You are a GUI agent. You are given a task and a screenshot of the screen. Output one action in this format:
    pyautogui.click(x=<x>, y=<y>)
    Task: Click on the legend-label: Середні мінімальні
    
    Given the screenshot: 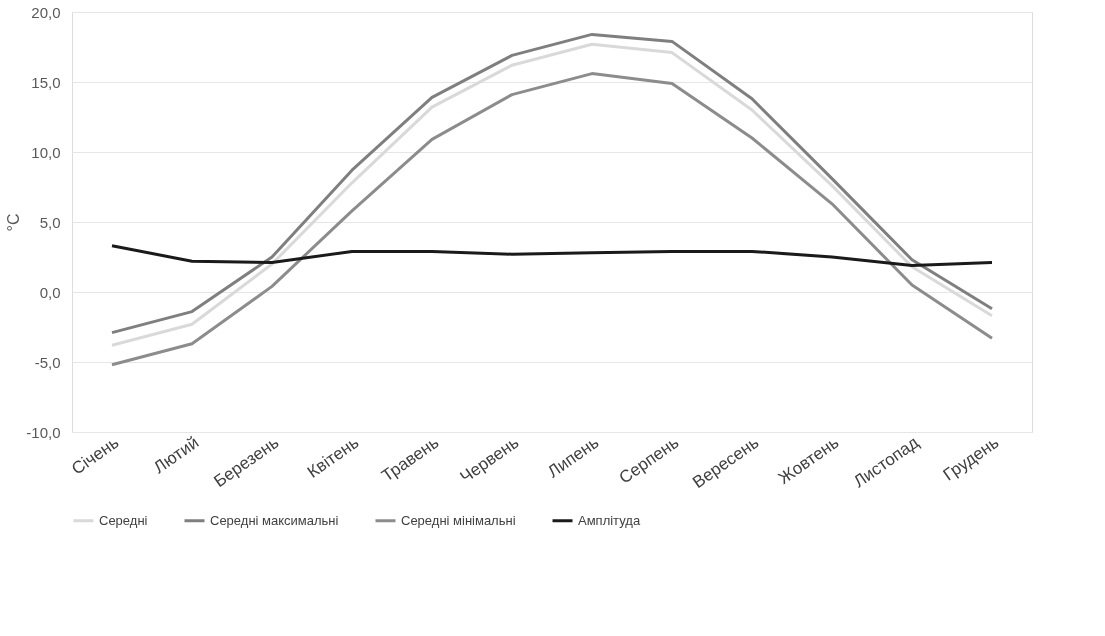 What is the action you would take?
    pyautogui.click(x=458, y=520)
    